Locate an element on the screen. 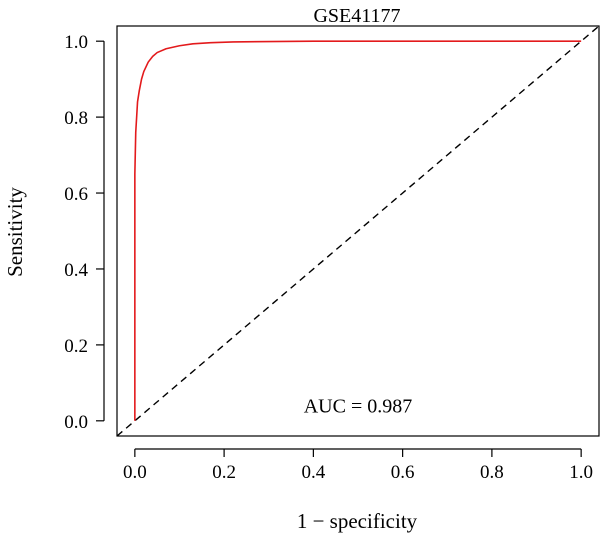 The image size is (600, 542). x-tick-label: 0.4 is located at coordinates (313, 472).